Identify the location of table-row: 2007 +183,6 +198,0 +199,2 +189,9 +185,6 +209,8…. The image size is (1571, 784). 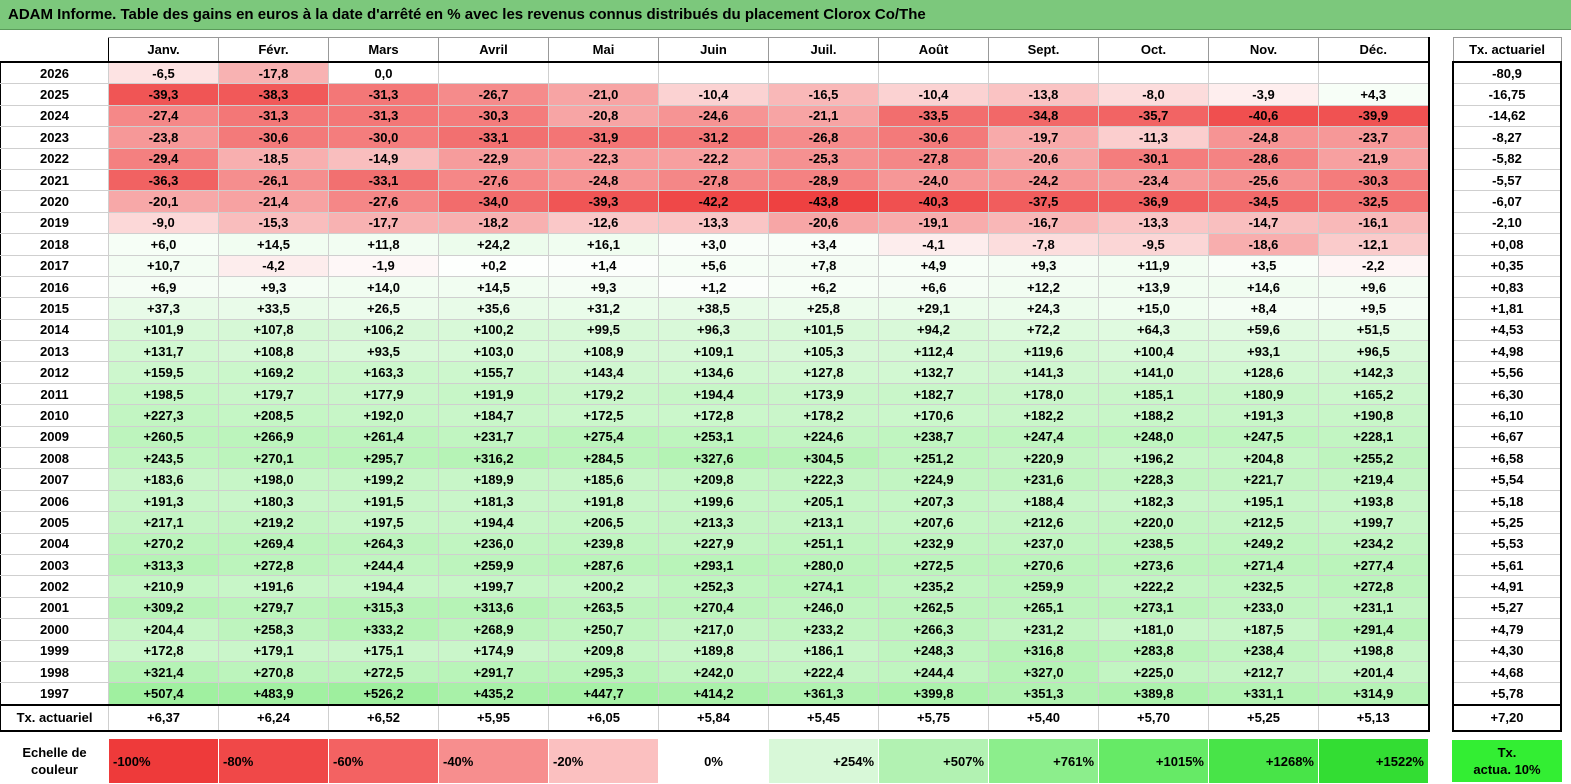
(715, 479).